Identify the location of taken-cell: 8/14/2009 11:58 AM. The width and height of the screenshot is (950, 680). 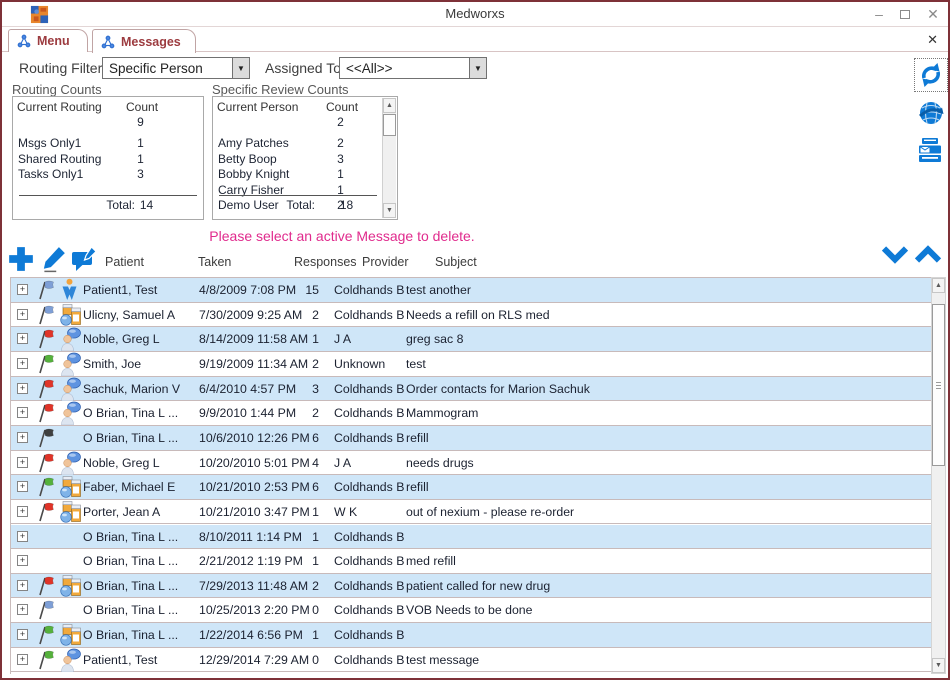
(254, 339).